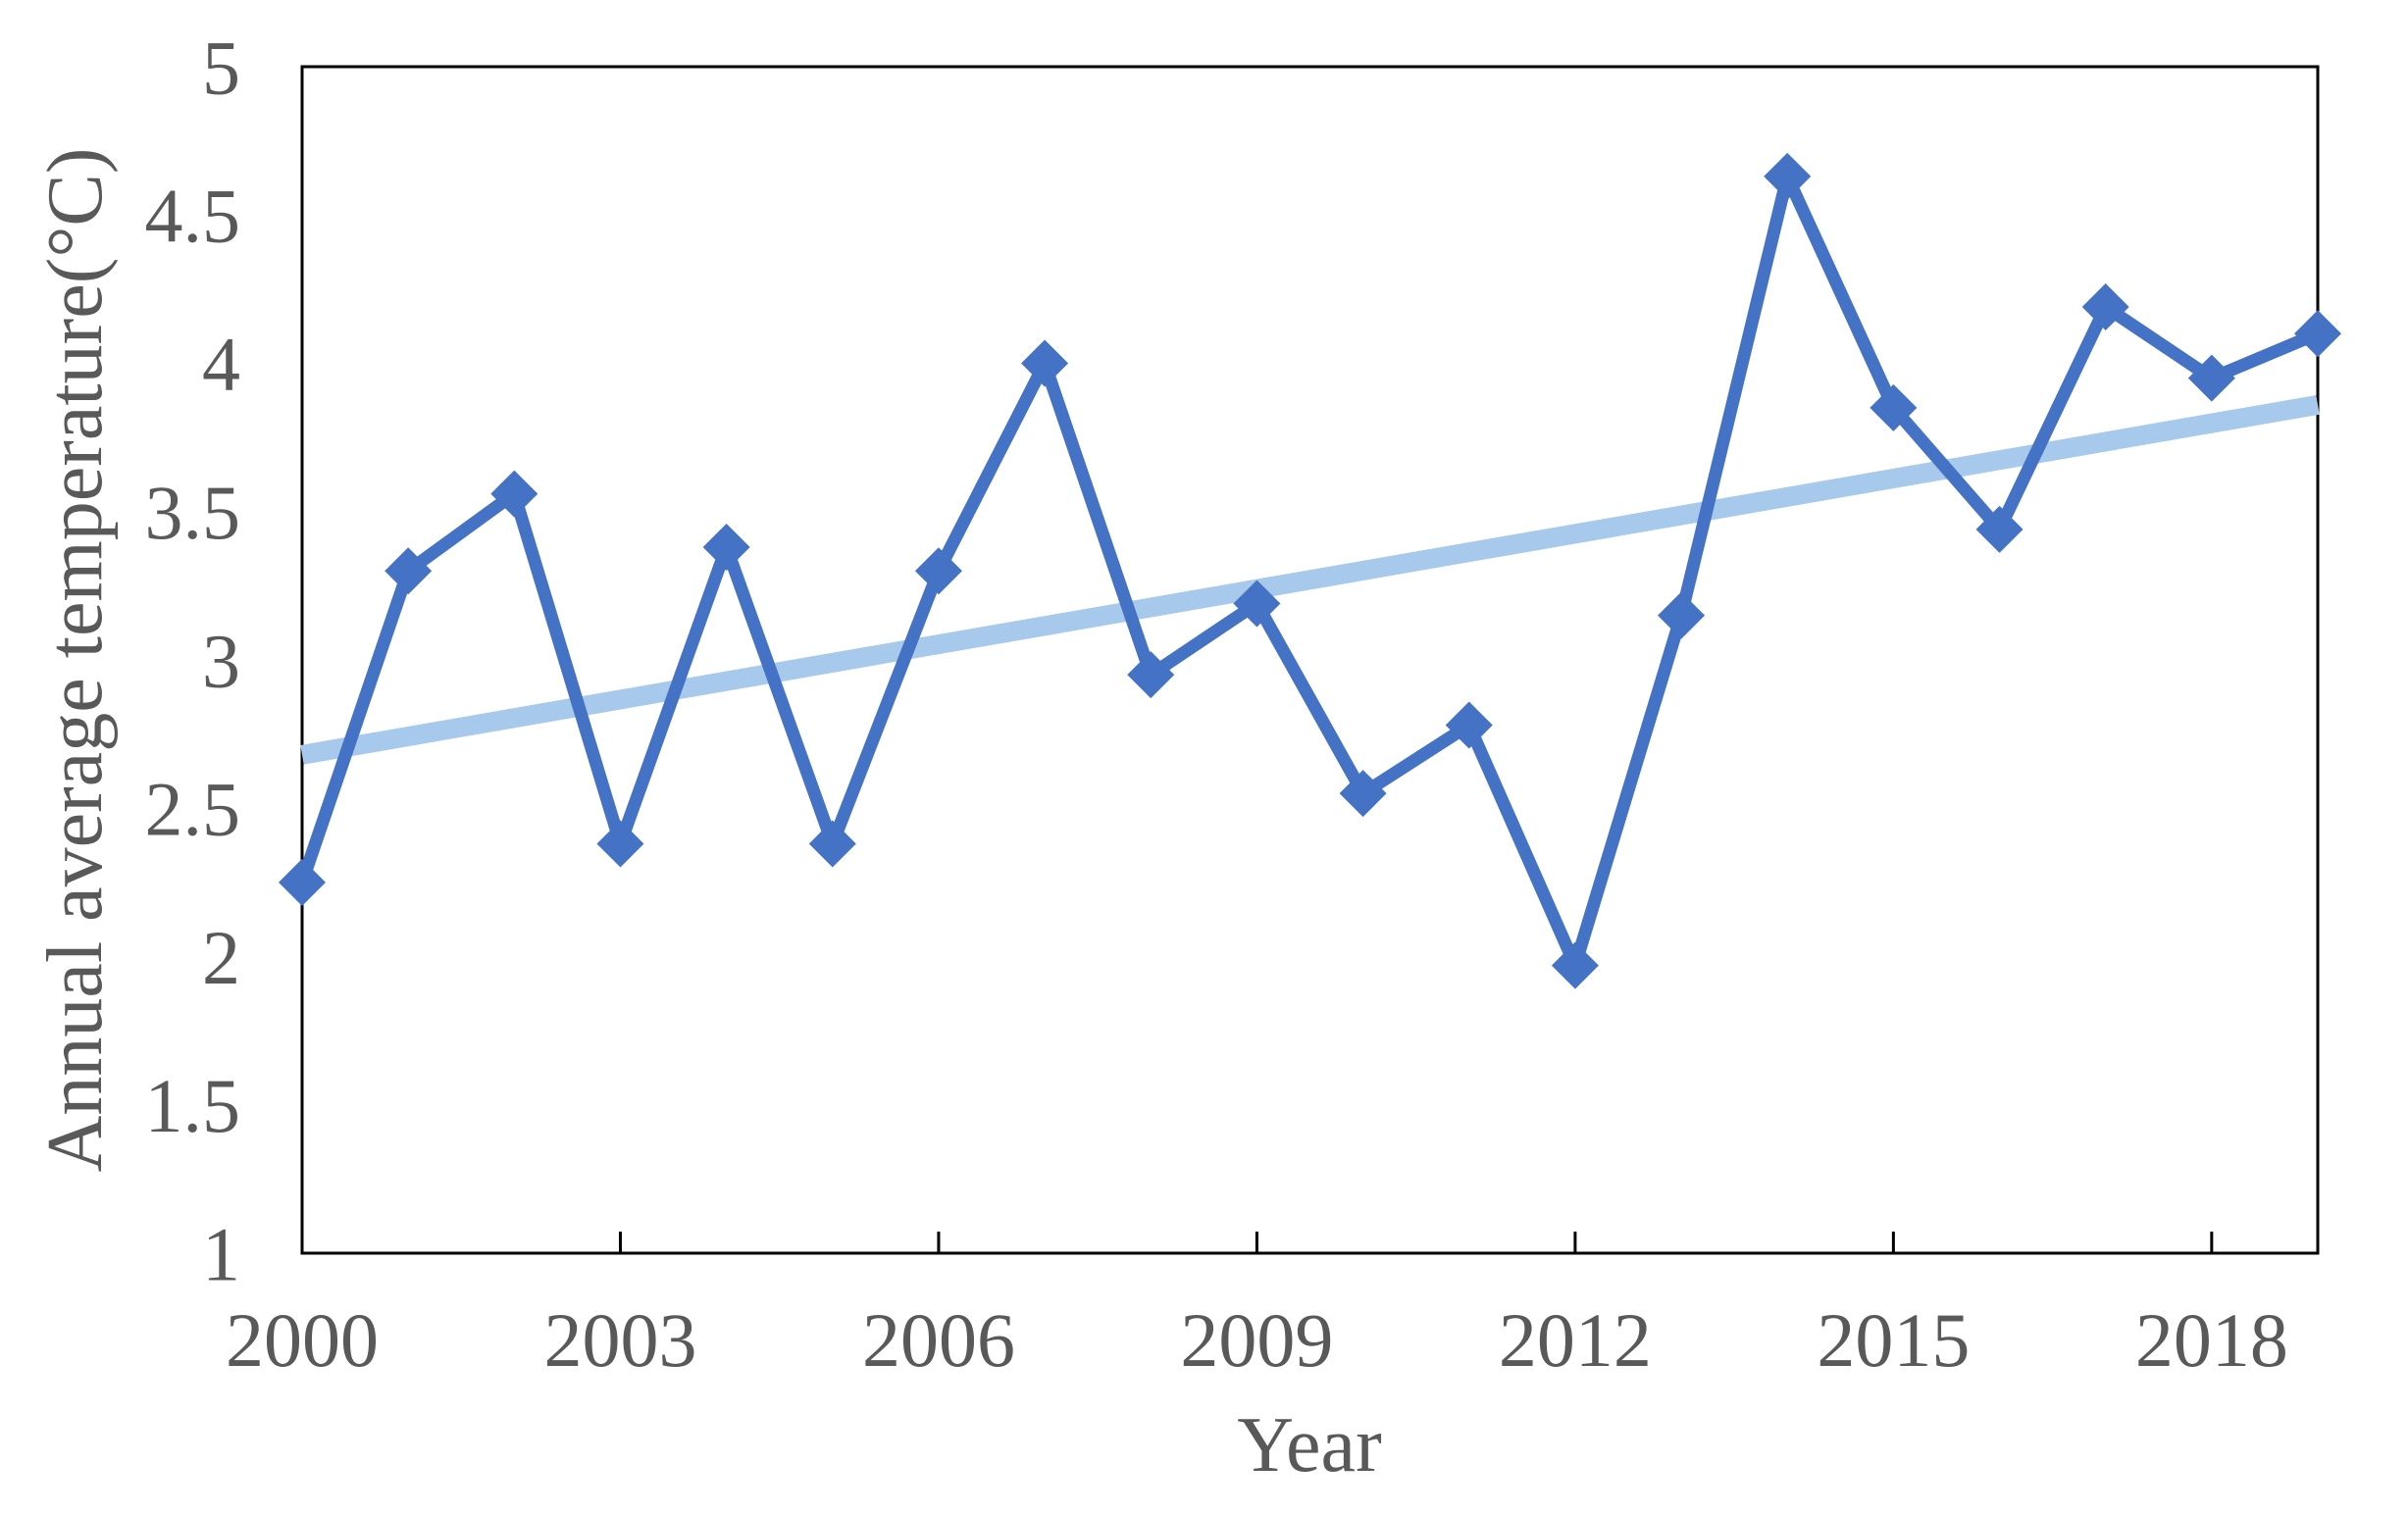  I want to click on y-tick-label: 3, so click(221, 660).